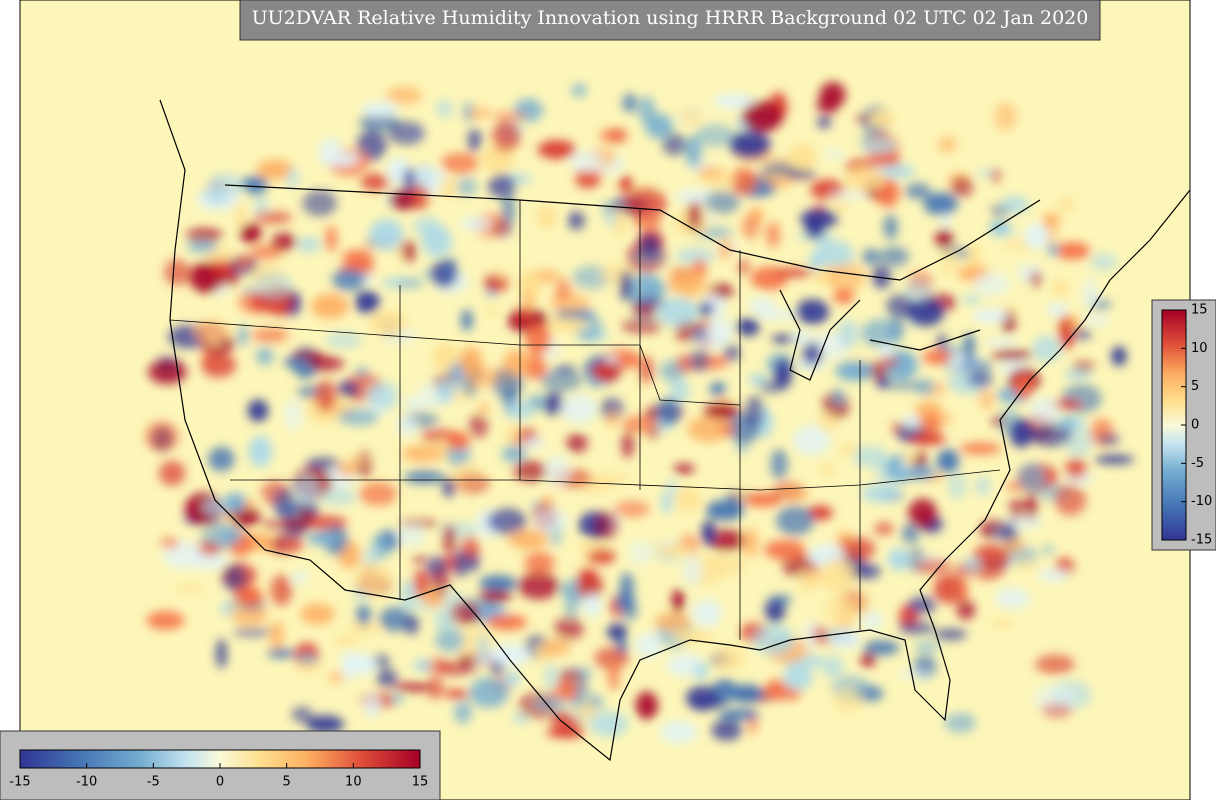 The height and width of the screenshot is (800, 1216). Describe the element at coordinates (1195, 425) in the screenshot. I see `tick-label: 0` at that location.